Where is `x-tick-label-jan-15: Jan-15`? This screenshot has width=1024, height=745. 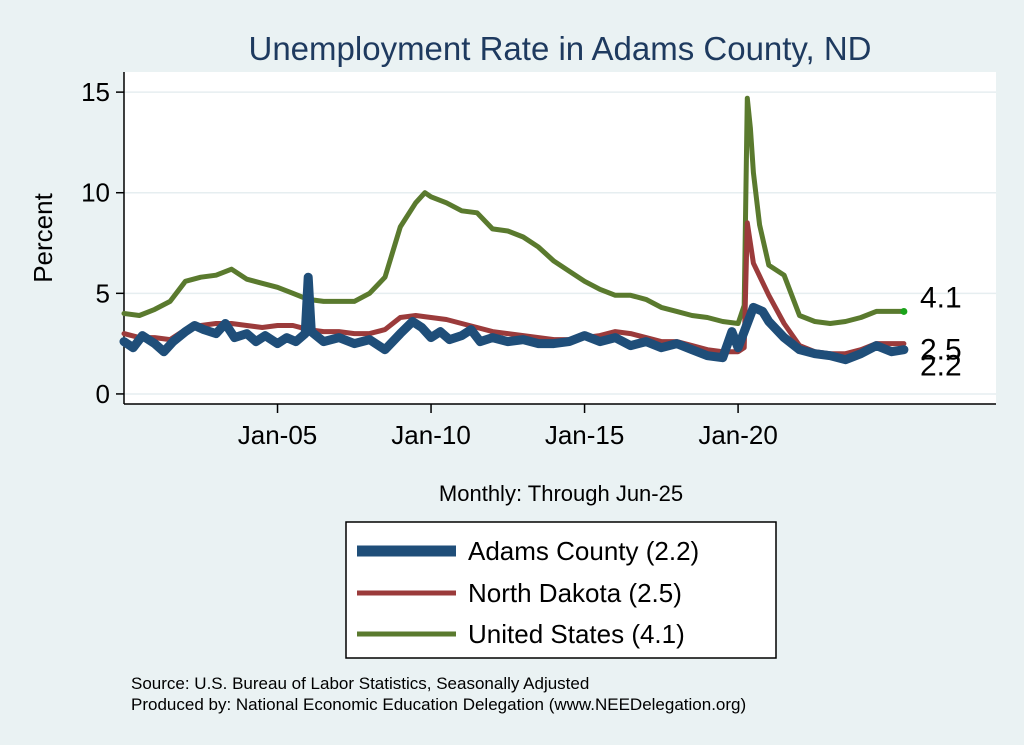 x-tick-label-jan-15: Jan-15 is located at coordinates (585, 435).